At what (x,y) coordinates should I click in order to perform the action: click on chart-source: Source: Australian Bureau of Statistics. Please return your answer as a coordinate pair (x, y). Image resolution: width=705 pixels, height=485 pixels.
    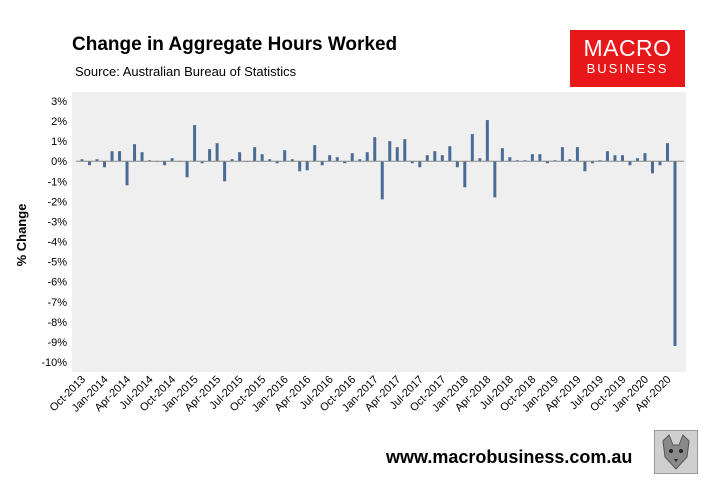
    Looking at the image, I should click on (186, 71).